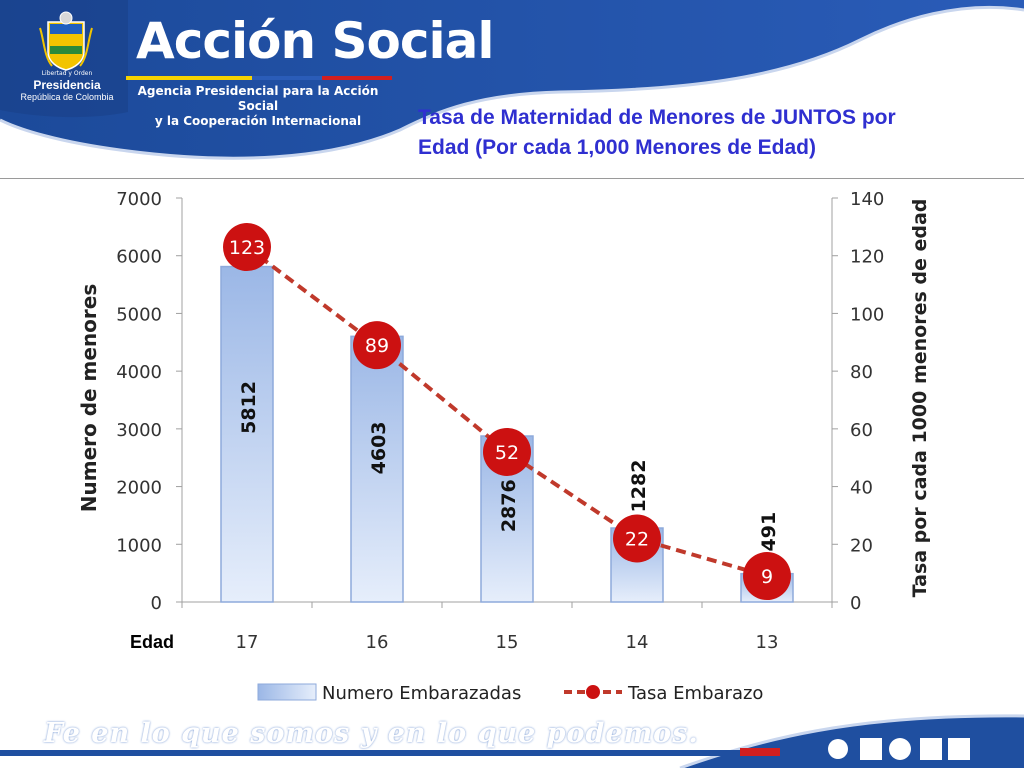  Describe the element at coordinates (617, 147) in the screenshot. I see `slide-title-line-2: Edad (Por cada 1,000 Menores de Edad)` at that location.